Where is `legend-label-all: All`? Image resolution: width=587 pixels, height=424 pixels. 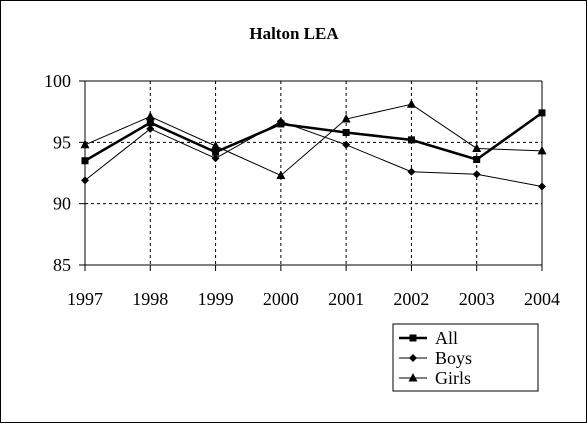 legend-label-all: All is located at coordinates (446, 338).